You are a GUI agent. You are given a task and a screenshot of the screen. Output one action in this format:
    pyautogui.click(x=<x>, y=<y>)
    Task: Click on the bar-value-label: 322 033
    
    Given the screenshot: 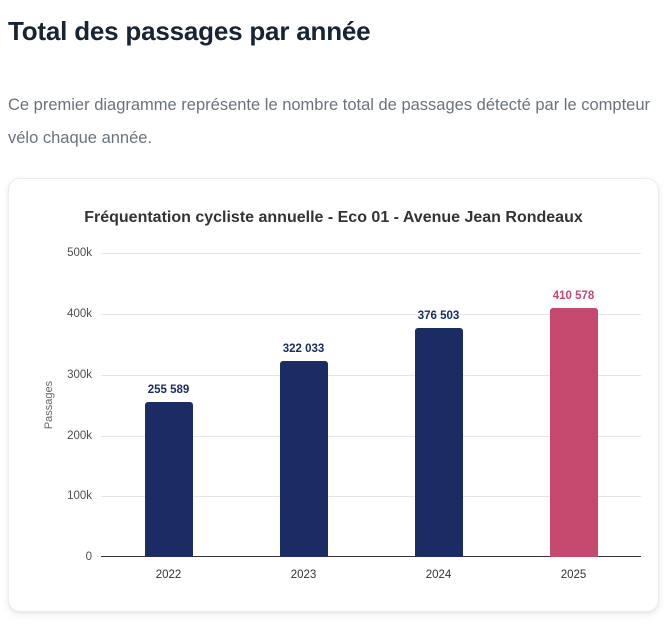 What is the action you would take?
    pyautogui.click(x=303, y=349)
    